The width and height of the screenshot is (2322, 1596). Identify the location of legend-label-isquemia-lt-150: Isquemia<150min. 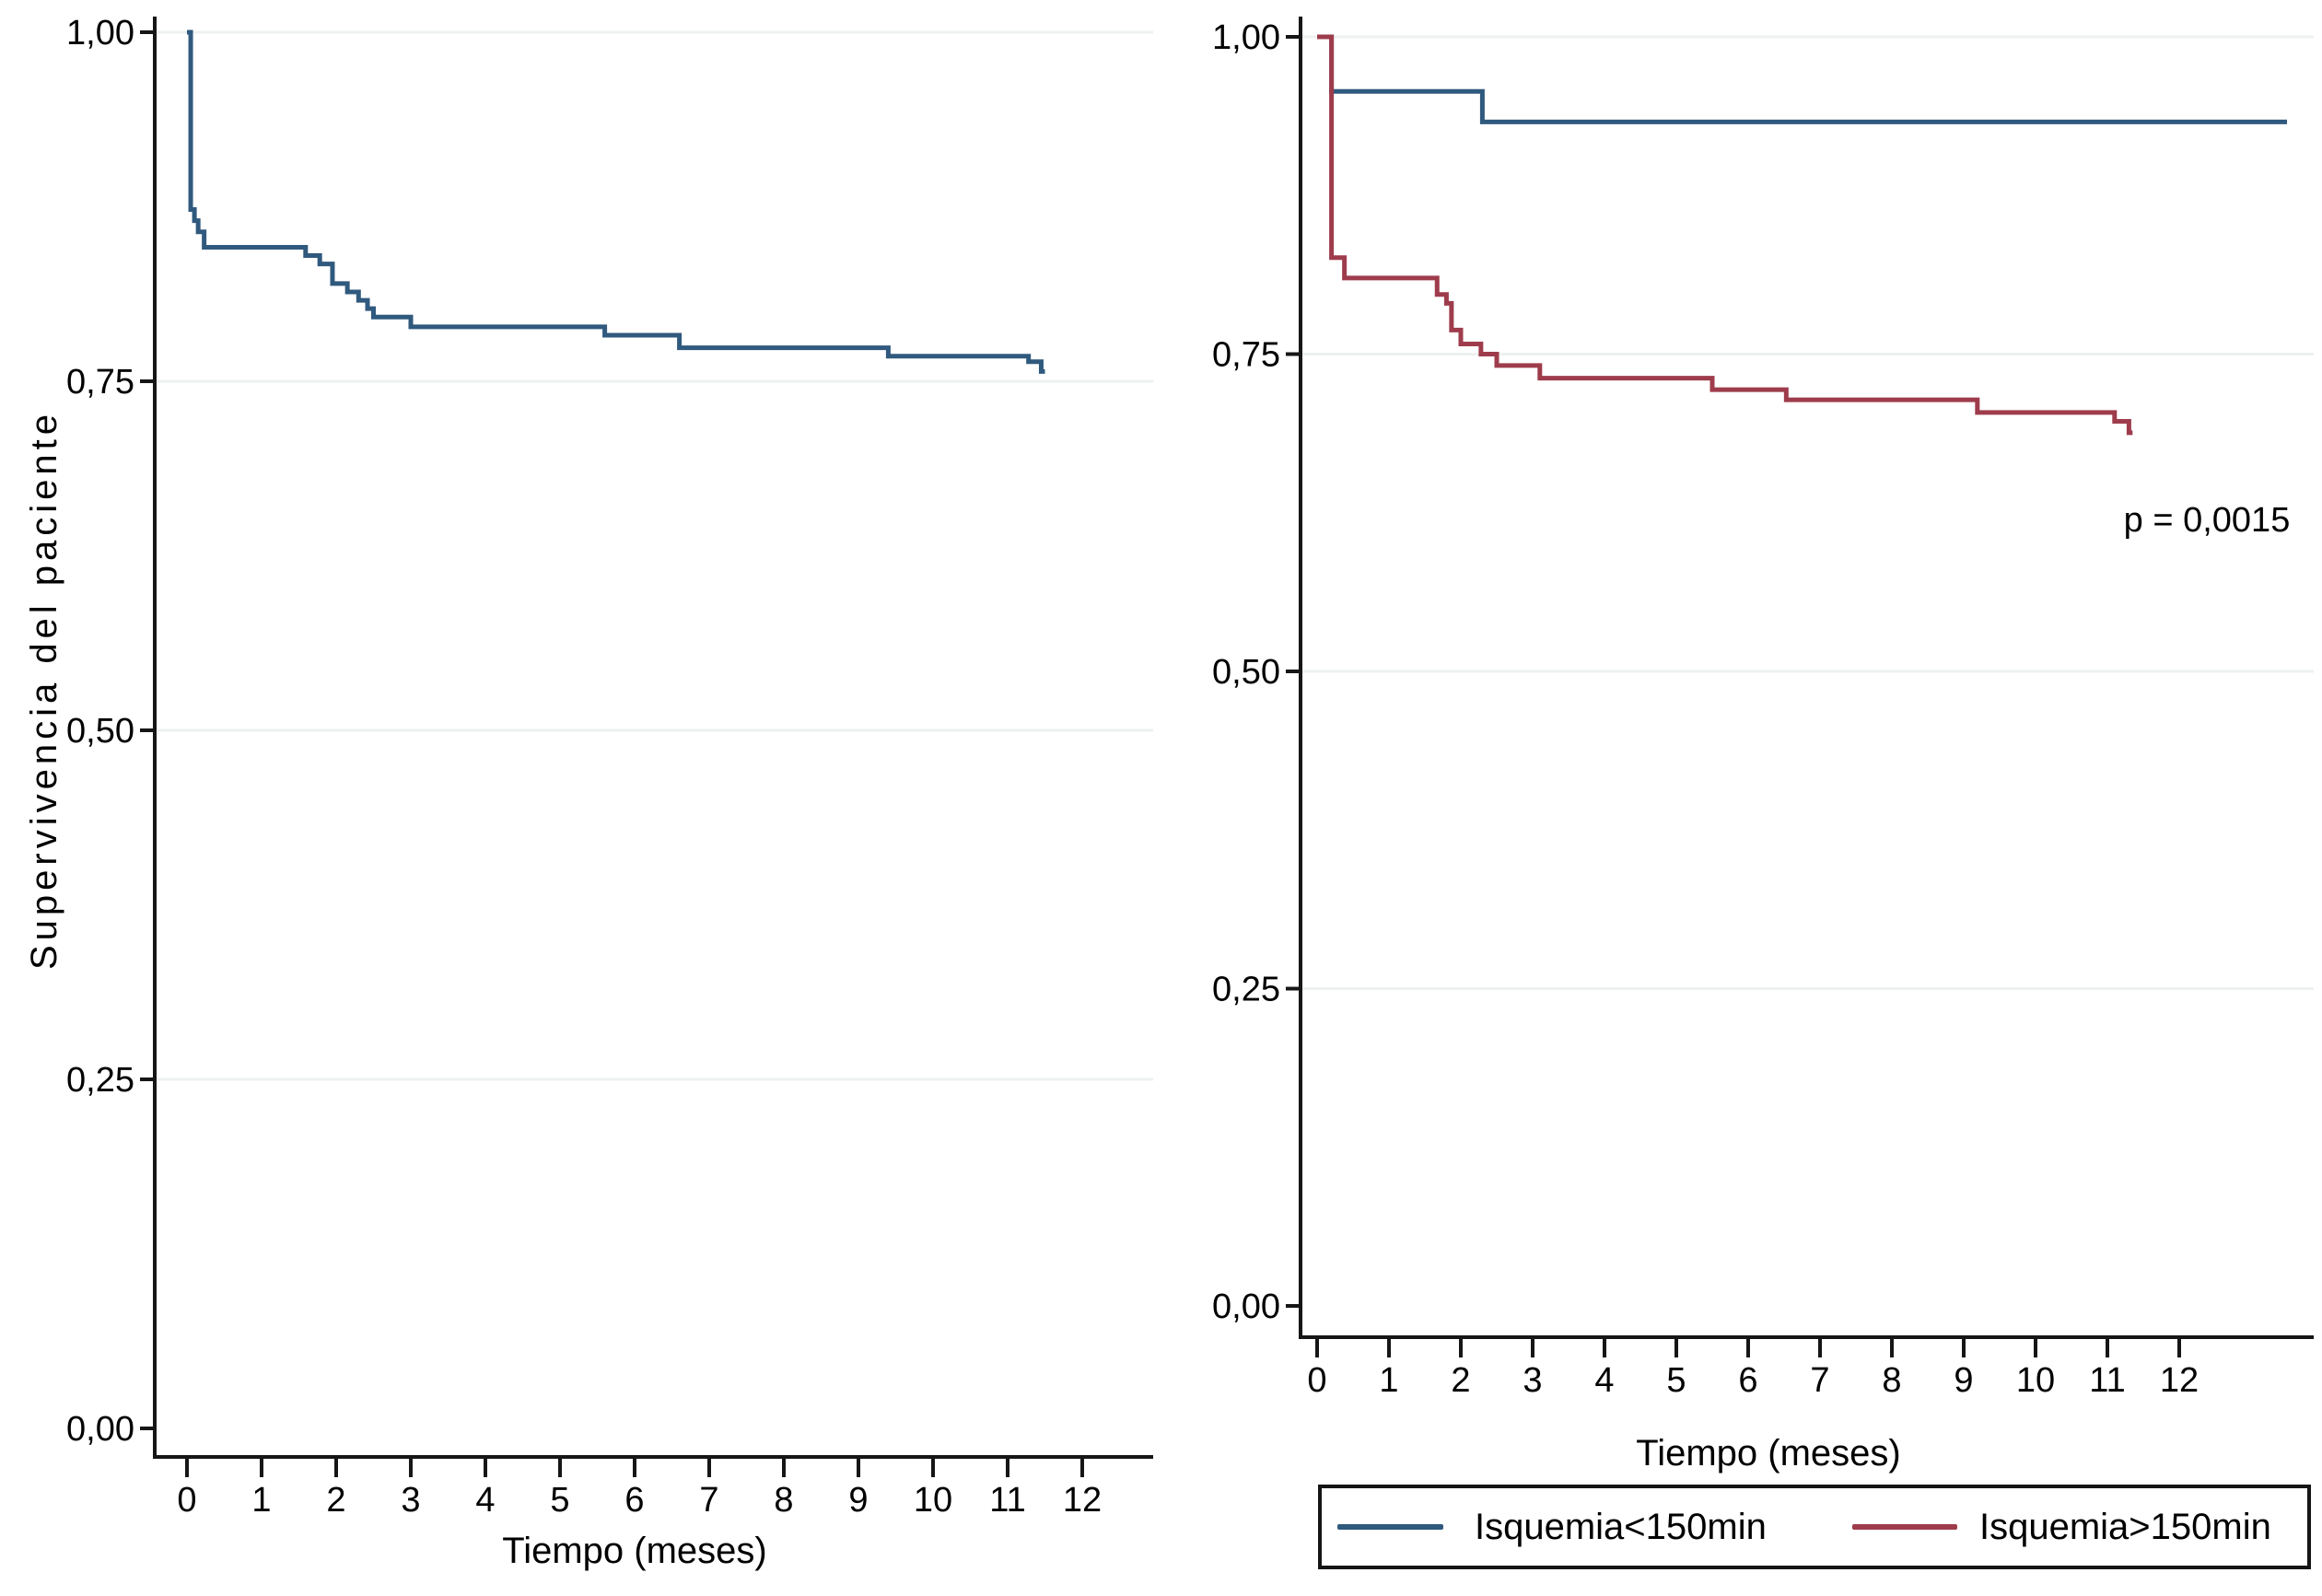
(1621, 1527).